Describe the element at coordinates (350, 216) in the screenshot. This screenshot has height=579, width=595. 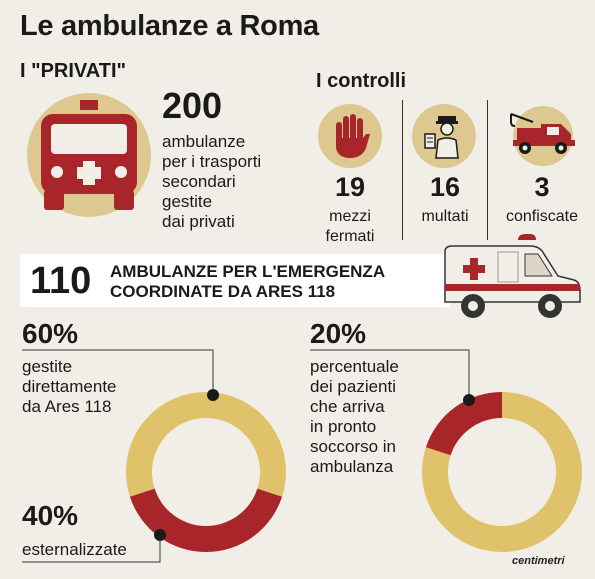
I see `control-label-line: mezzi` at that location.